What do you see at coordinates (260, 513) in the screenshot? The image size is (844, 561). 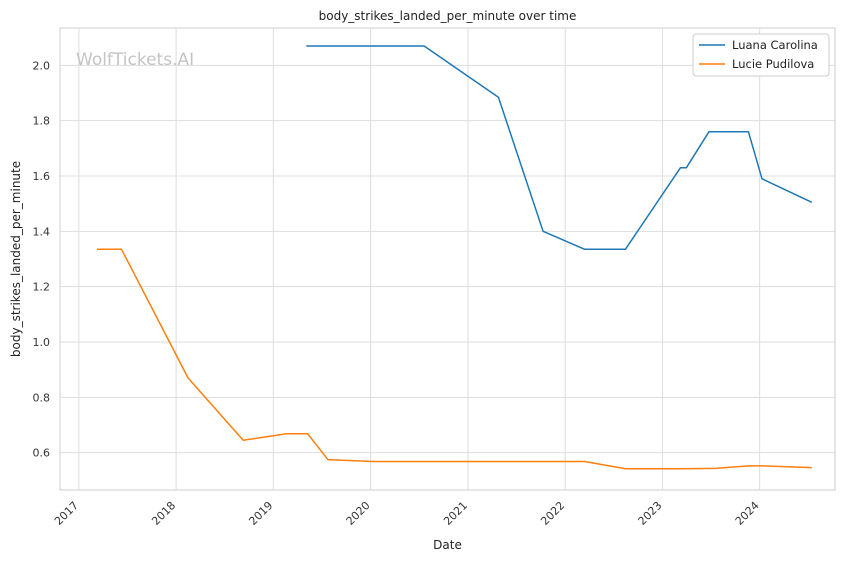 I see `x-tick-label: 2019` at bounding box center [260, 513].